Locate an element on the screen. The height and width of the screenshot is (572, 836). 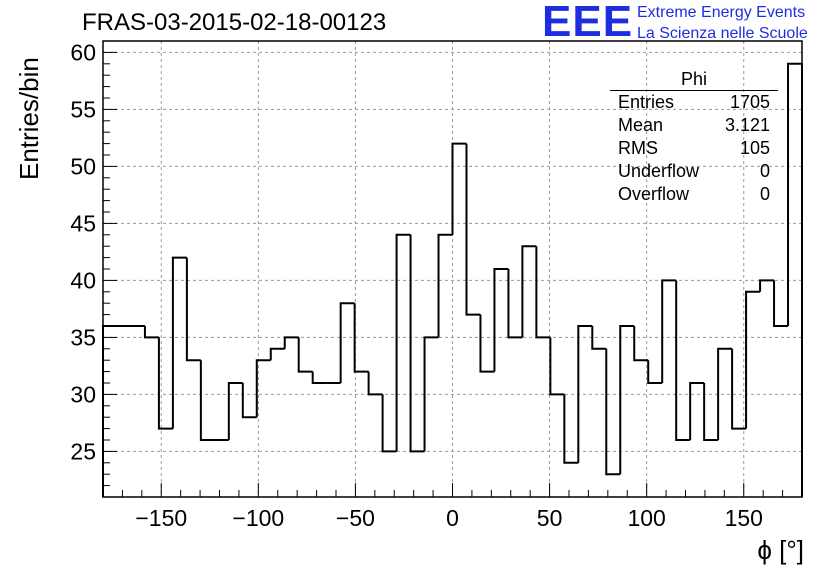
y-tick-label: 35 is located at coordinates (83, 337).